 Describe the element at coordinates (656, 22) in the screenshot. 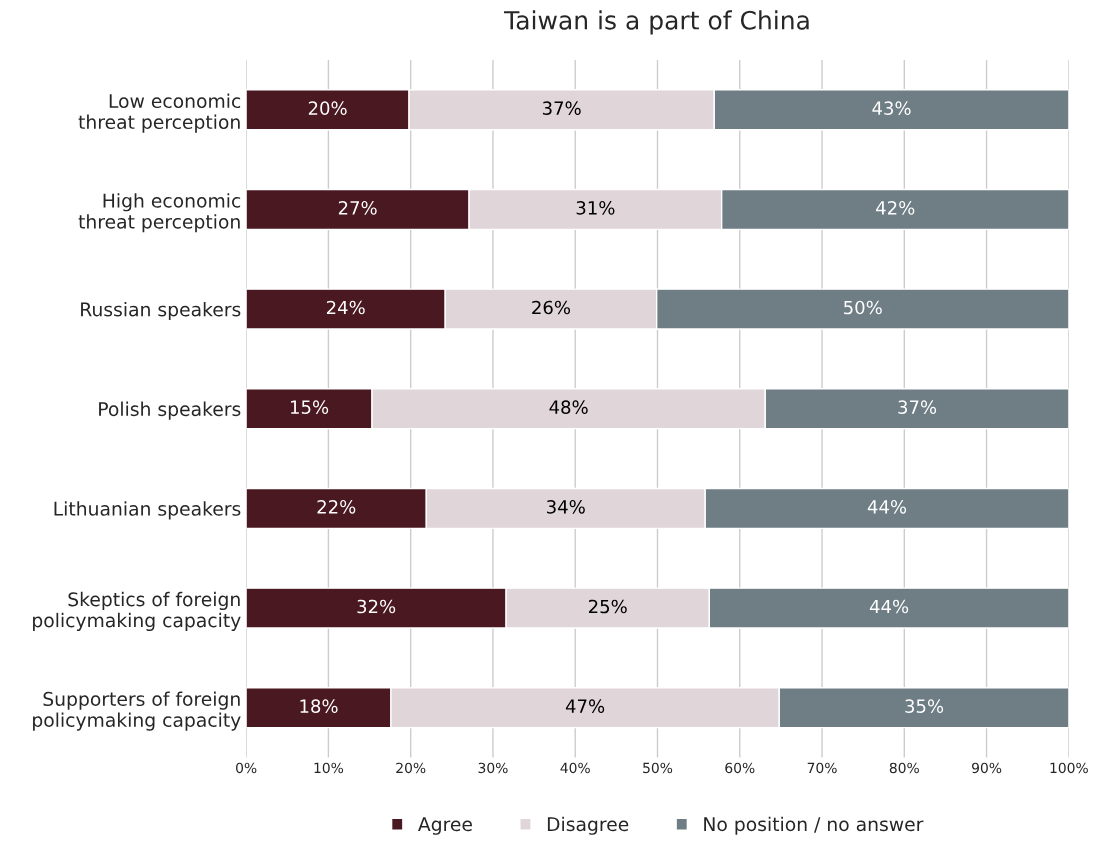

I see `chart-title: Taiwan is a part of China` at that location.